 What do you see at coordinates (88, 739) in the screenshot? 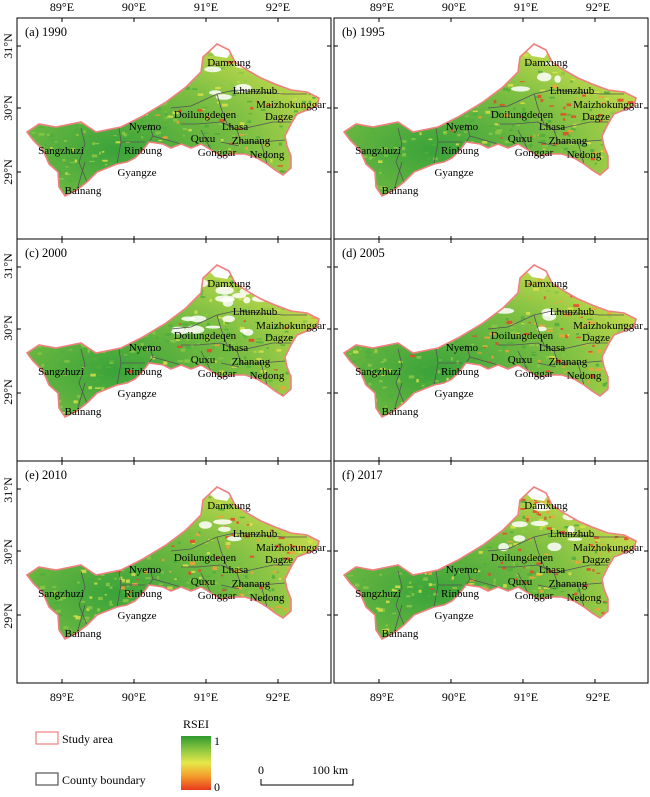
I see `study-area-label: Study area` at bounding box center [88, 739].